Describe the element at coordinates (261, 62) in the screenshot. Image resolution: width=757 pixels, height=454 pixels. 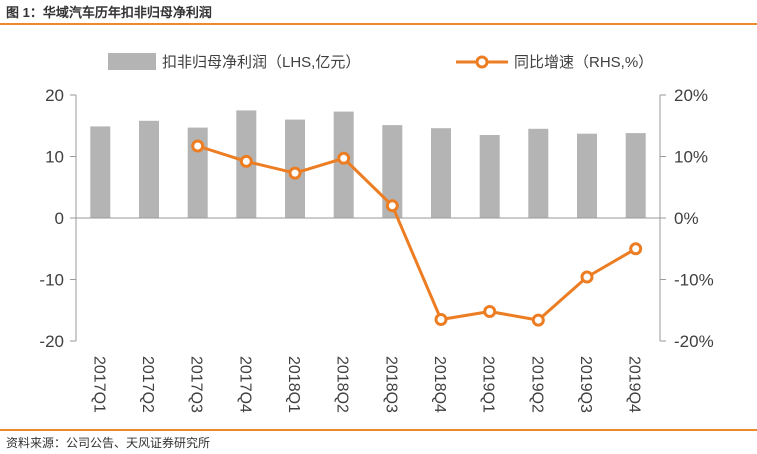
I see `legend-bar-label: 扣非归母净利润（LHS,亿元）` at that location.